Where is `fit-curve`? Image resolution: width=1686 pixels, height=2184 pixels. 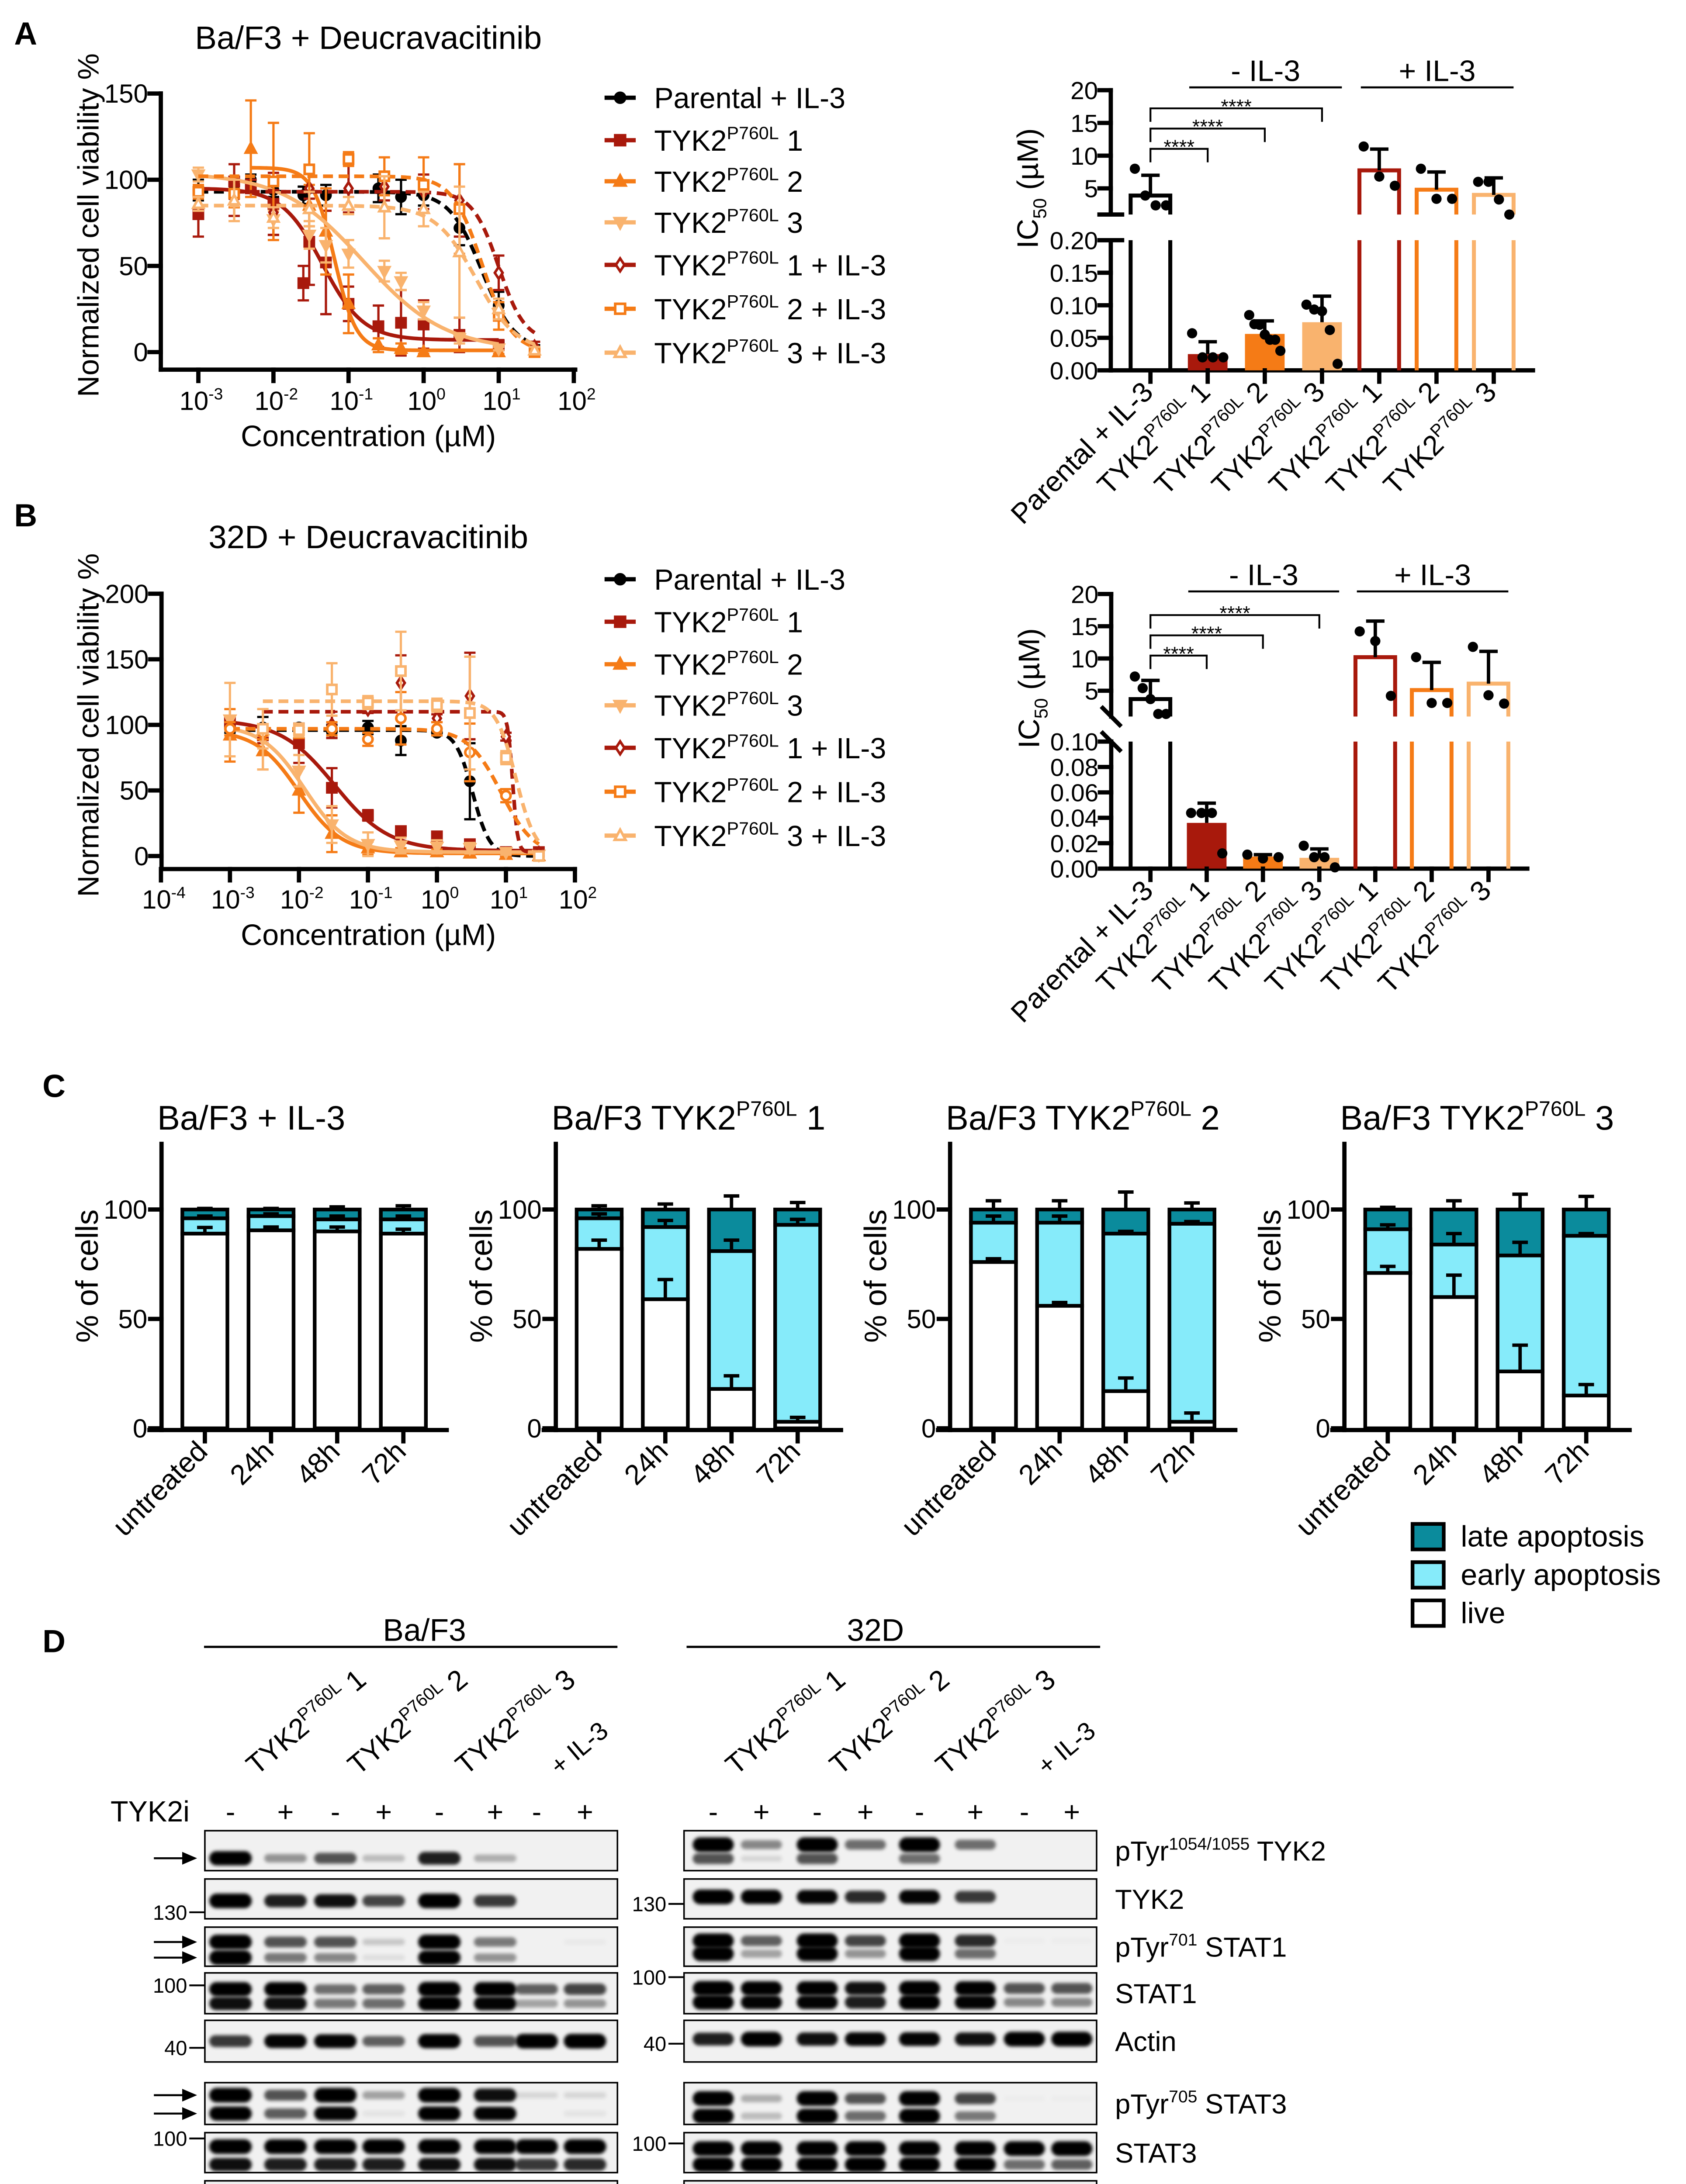
fit-curve is located at coordinates (367, 275).